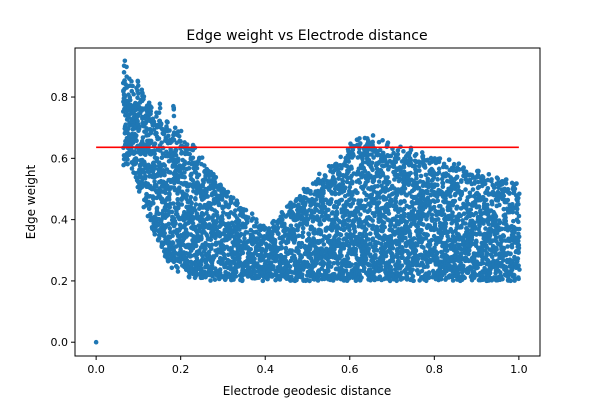 Image resolution: width=600 pixels, height=400 pixels. What do you see at coordinates (60, 342) in the screenshot?
I see `y-tick-label: 0.0` at bounding box center [60, 342].